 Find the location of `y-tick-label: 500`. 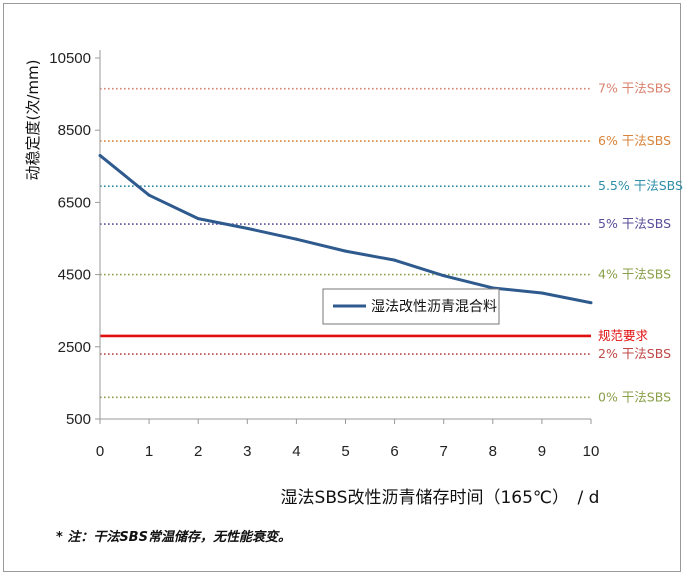

y-tick-label: 500 is located at coordinates (78, 419).